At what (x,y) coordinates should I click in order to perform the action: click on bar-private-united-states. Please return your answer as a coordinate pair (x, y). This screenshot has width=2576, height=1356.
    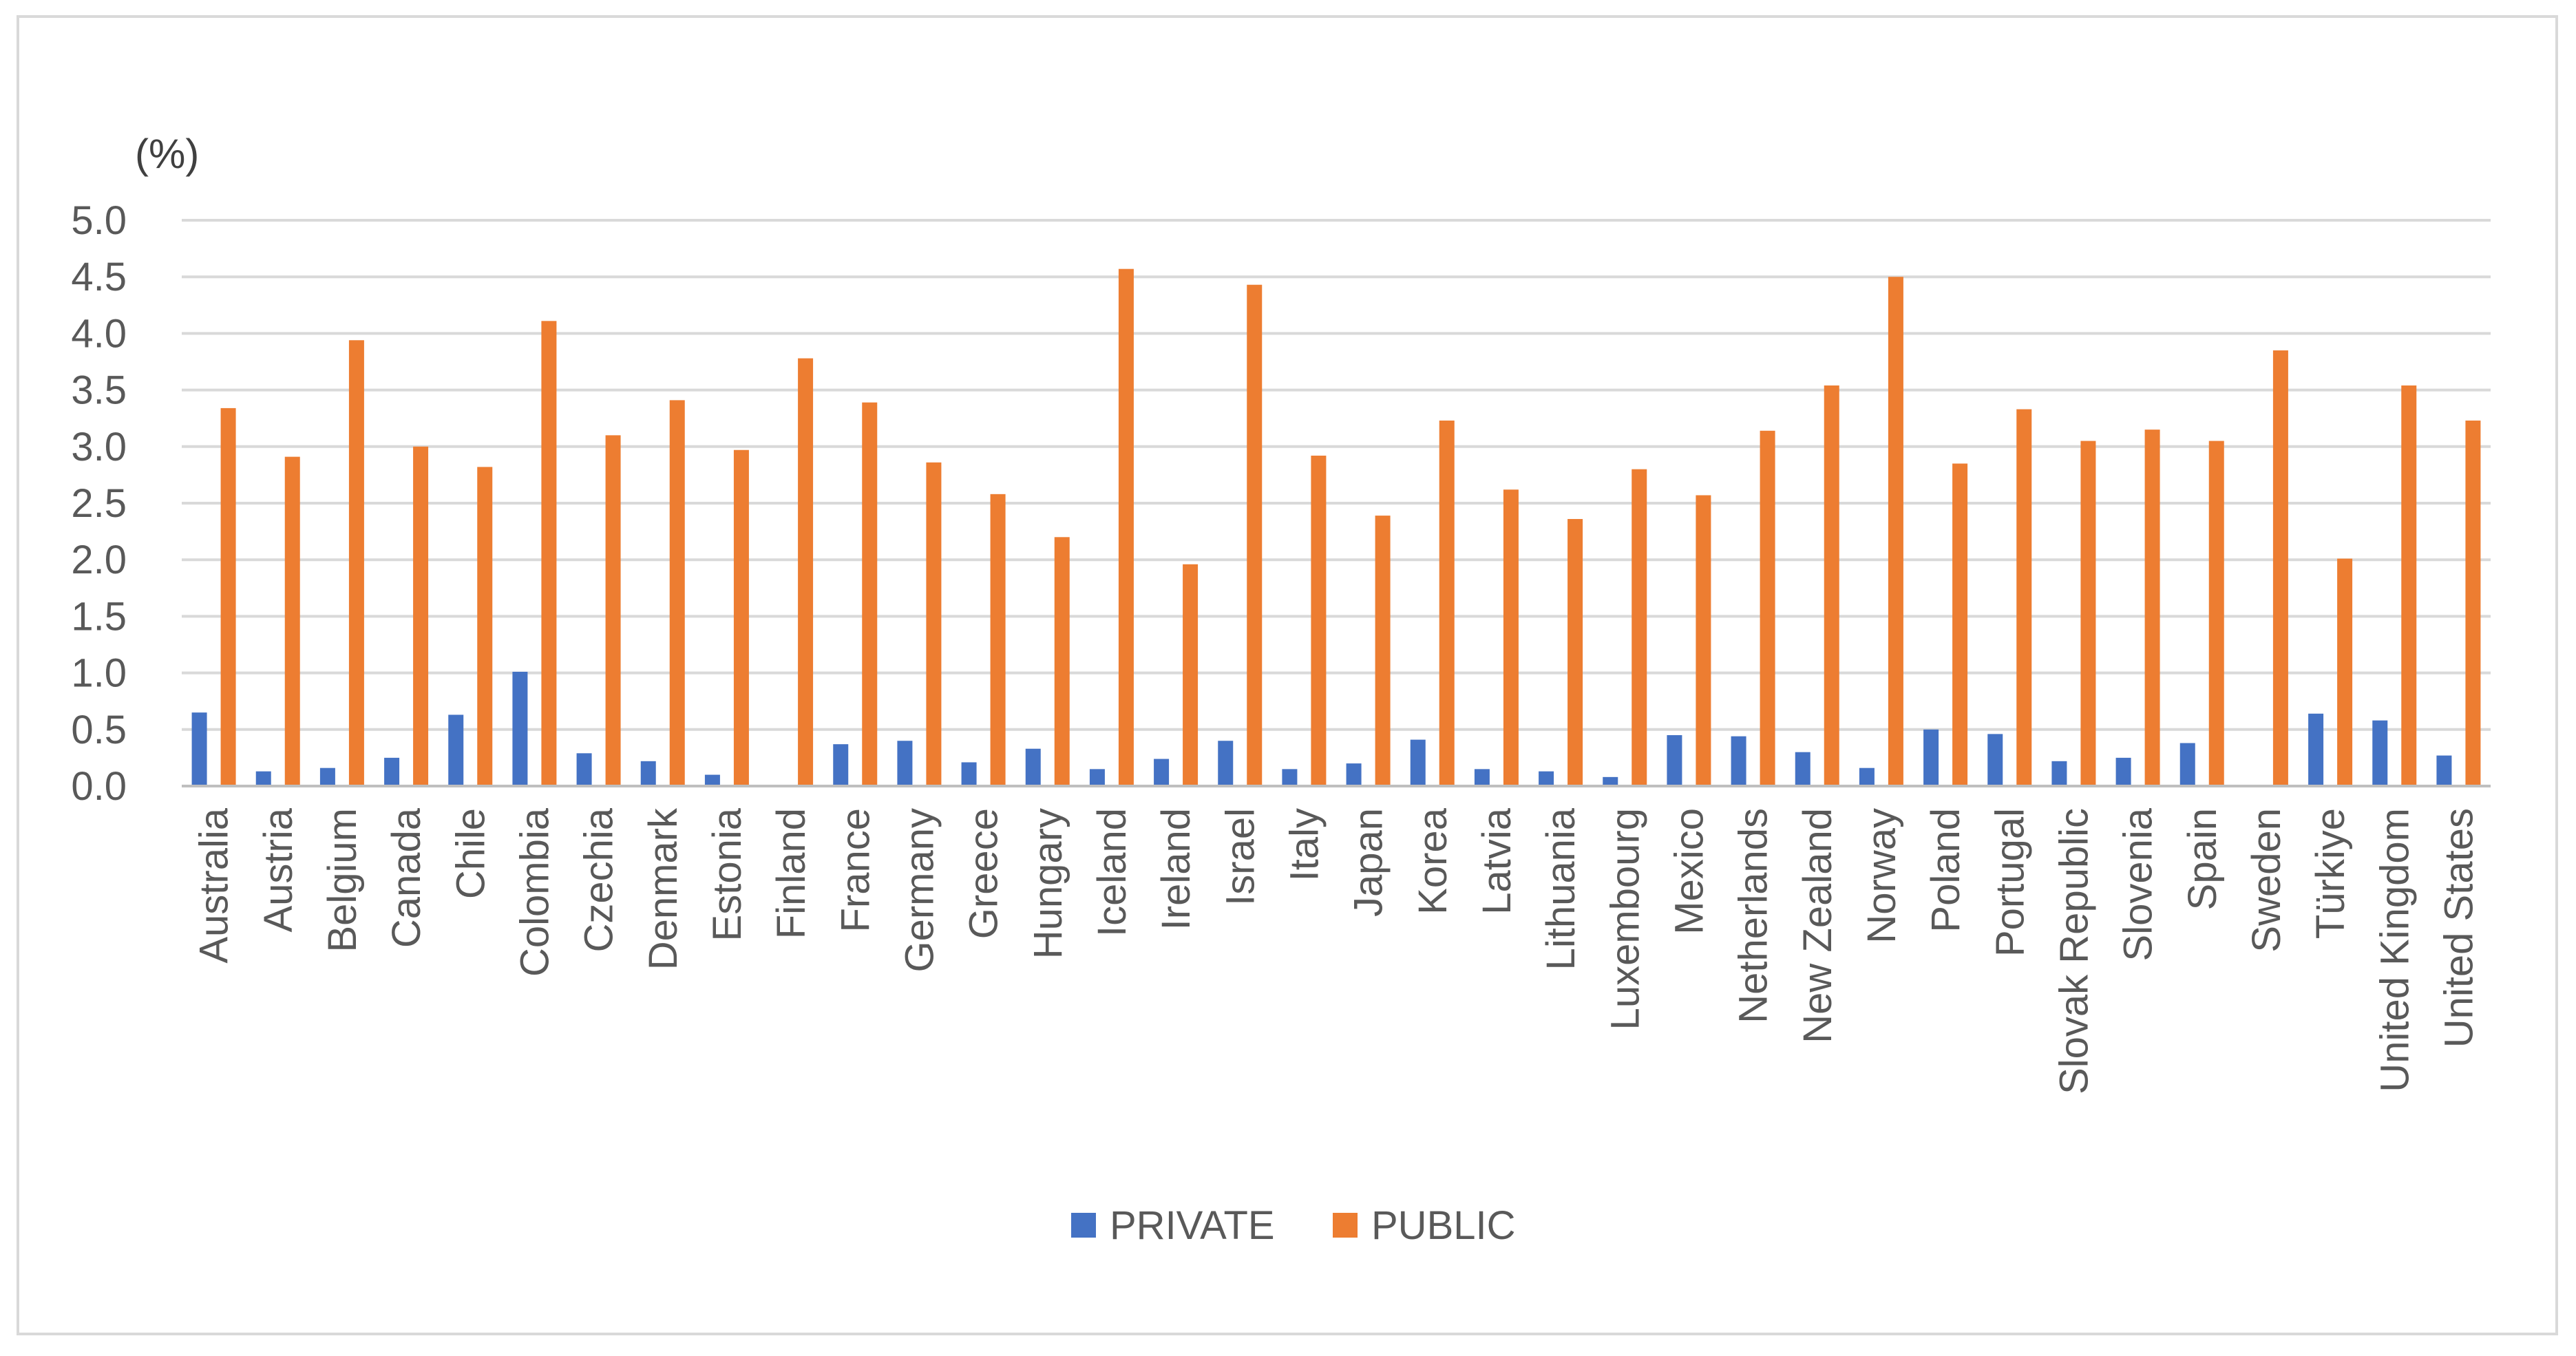
    Looking at the image, I should click on (2444, 770).